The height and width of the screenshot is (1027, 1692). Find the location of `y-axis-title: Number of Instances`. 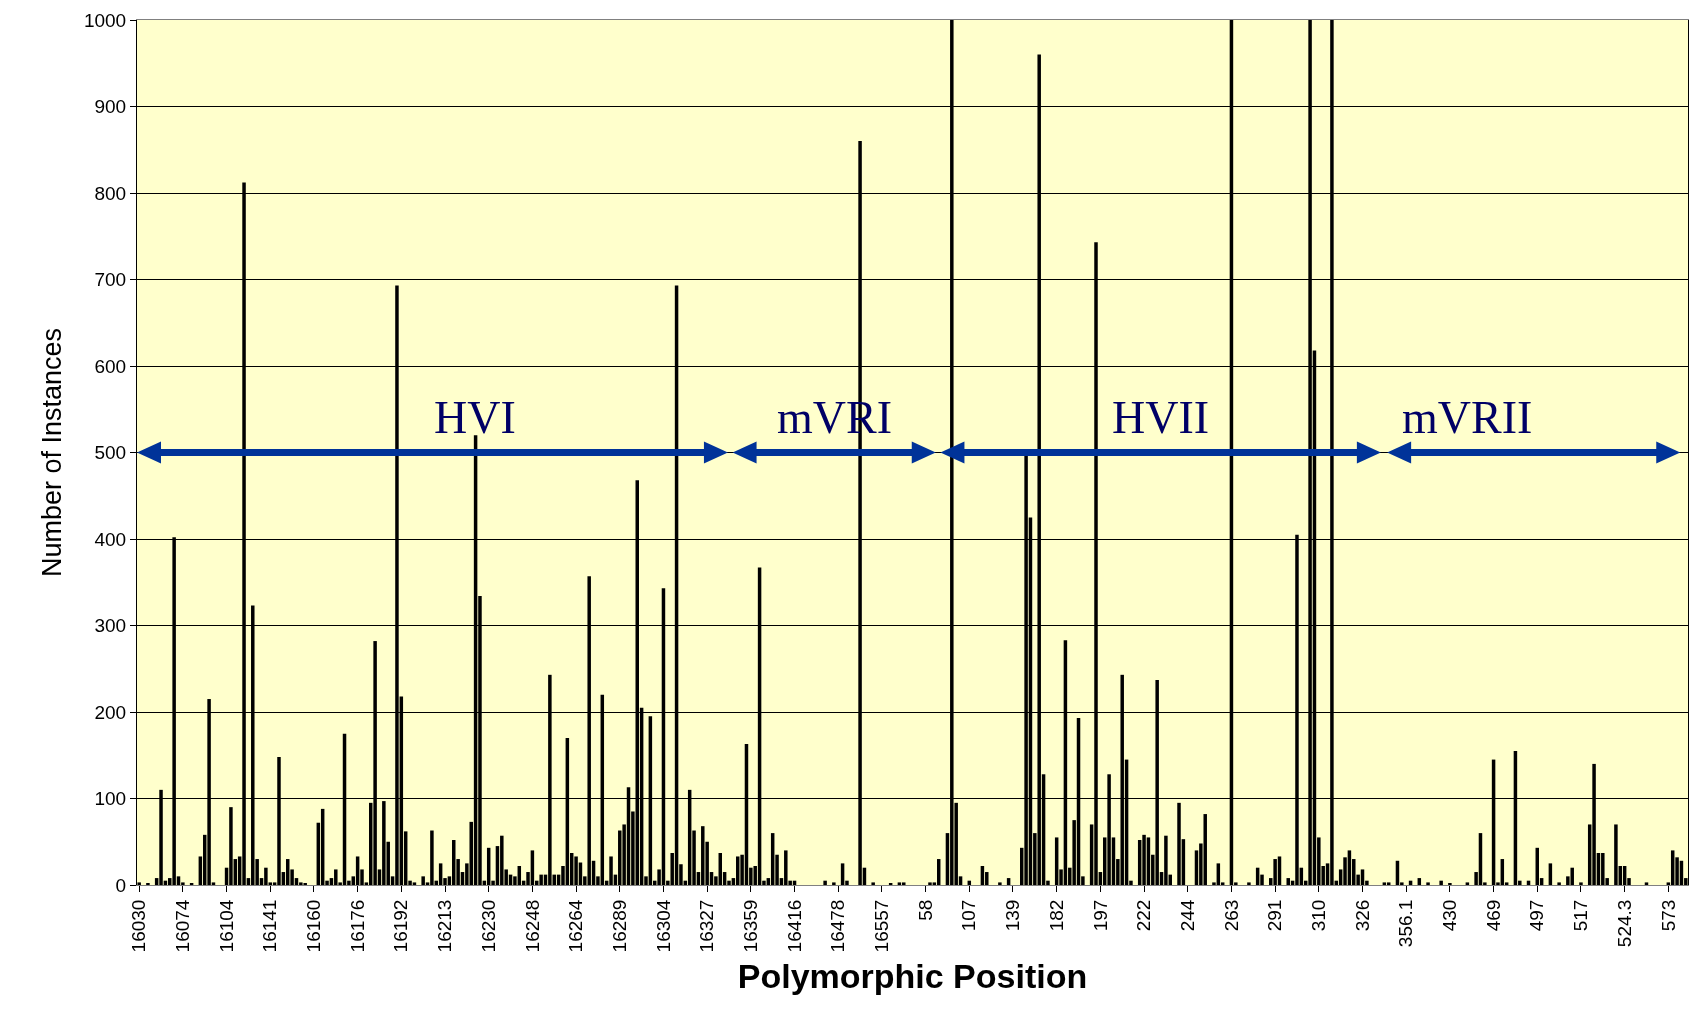

y-axis-title: Number of Instances is located at coordinates (51, 452).